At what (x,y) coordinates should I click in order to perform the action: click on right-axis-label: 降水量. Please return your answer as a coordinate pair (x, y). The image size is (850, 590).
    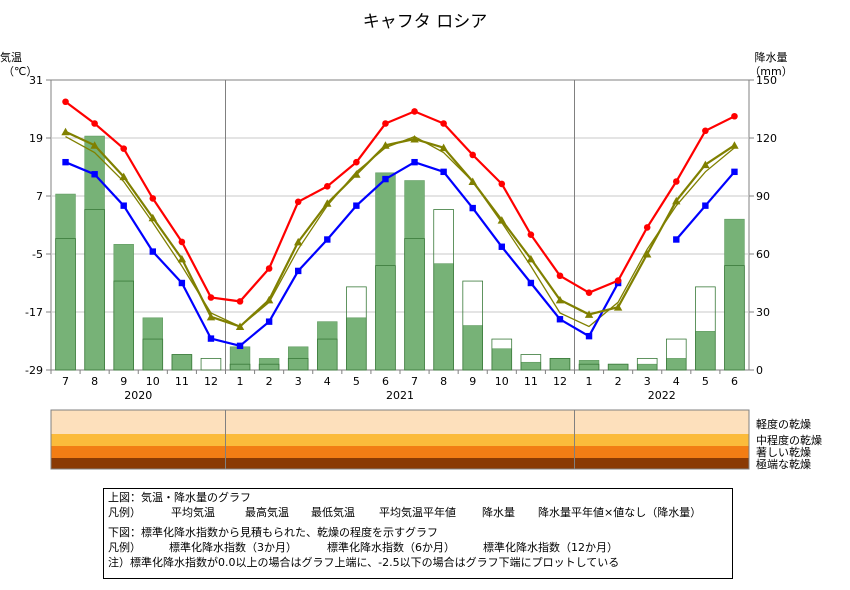
    Looking at the image, I should click on (771, 57).